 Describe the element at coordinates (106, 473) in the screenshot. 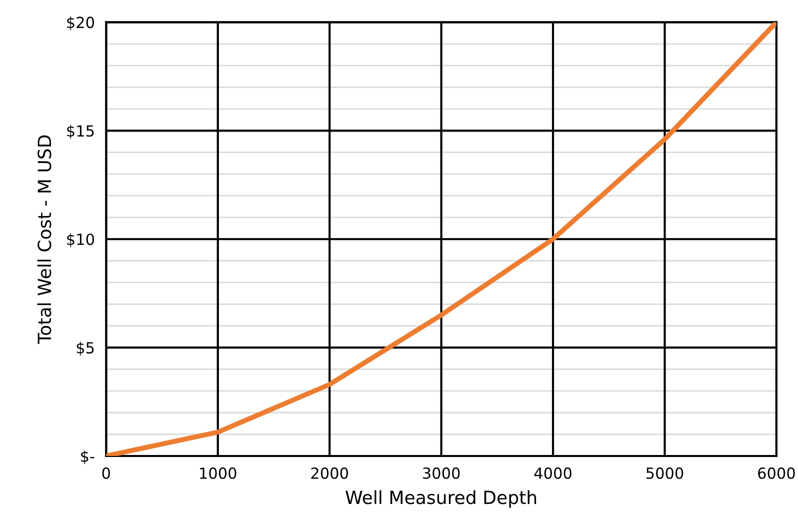

I see `x-tick-label: 0` at that location.